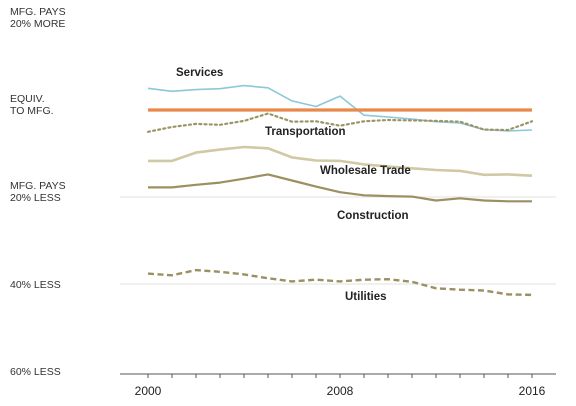  I want to click on series-line-construction, so click(340, 188).